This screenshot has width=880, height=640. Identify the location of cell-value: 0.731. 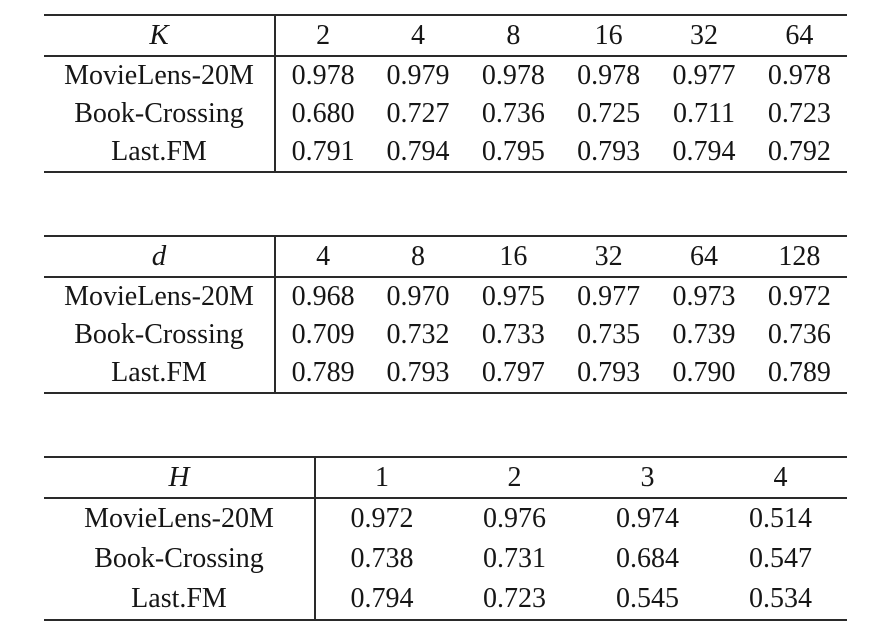
(514, 558).